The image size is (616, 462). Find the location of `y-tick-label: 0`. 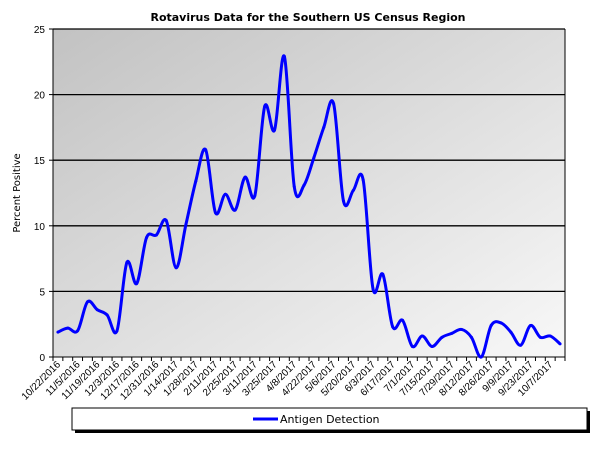

y-tick-label: 0 is located at coordinates (42, 358).